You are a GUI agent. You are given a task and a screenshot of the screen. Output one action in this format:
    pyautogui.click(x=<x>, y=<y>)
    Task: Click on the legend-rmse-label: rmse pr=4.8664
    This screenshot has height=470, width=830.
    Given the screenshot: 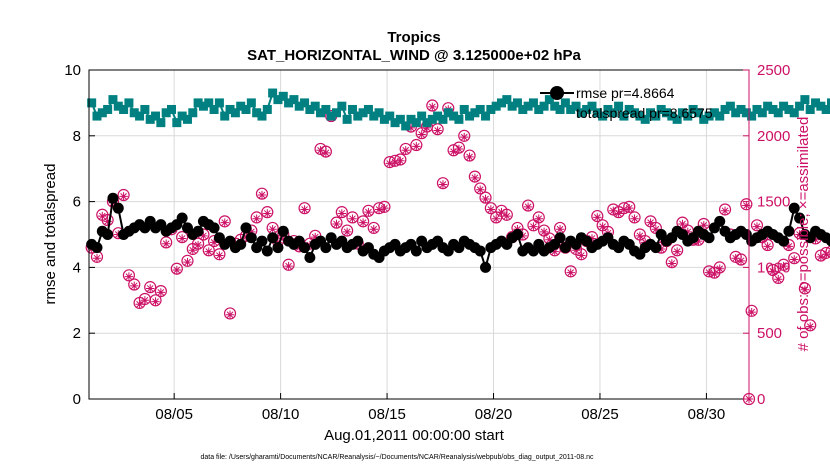 What is the action you would take?
    pyautogui.click(x=625, y=93)
    